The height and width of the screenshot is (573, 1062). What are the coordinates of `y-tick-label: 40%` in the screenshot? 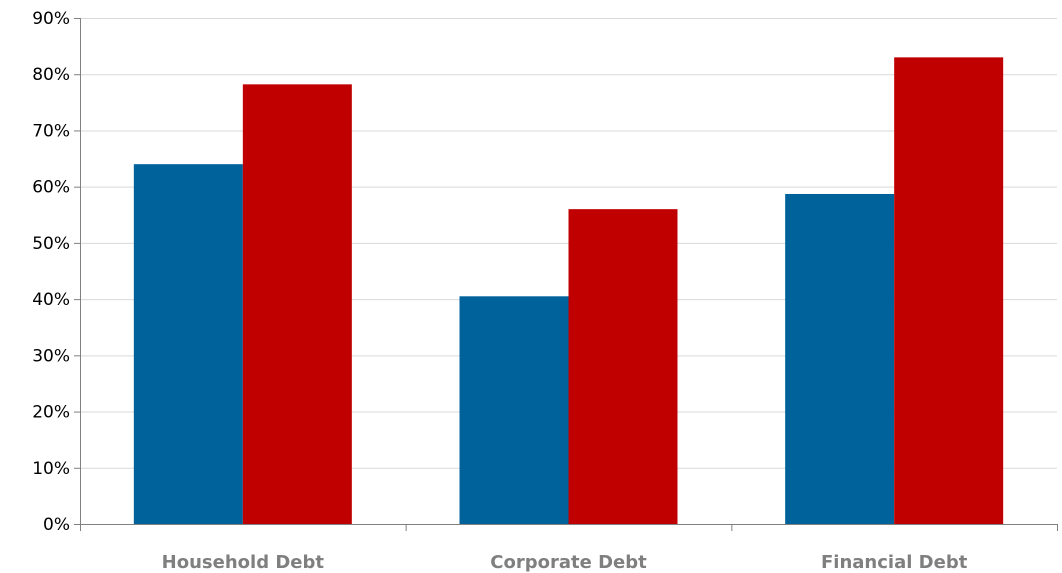 It's located at (51, 300).